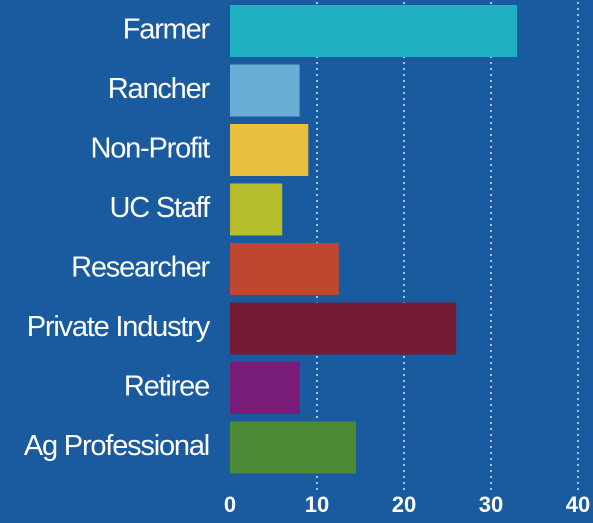 The width and height of the screenshot is (593, 523). I want to click on category-label: Rancher, so click(159, 89).